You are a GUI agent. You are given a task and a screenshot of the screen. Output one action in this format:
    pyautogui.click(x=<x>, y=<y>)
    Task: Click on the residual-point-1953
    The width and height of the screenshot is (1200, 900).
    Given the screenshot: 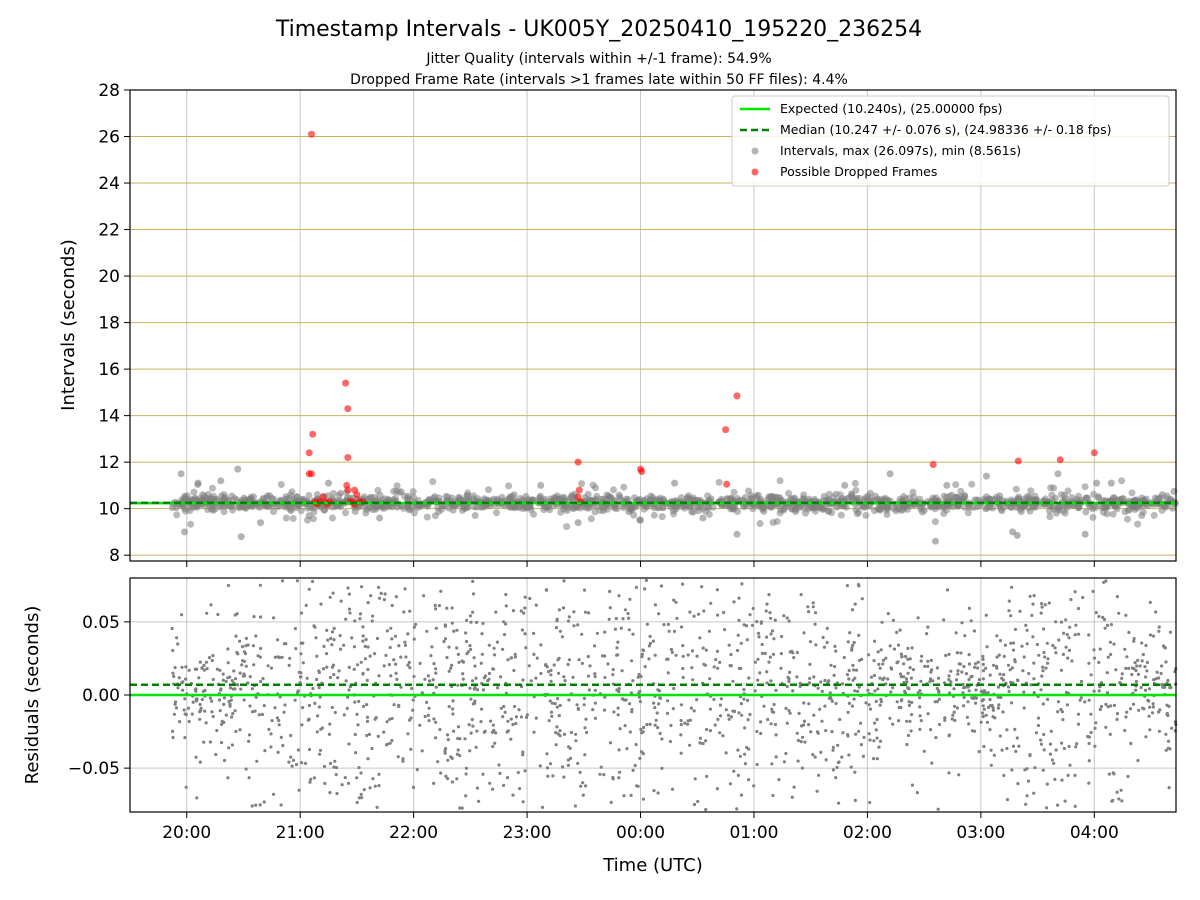 What is the action you would take?
    pyautogui.click(x=1070, y=765)
    